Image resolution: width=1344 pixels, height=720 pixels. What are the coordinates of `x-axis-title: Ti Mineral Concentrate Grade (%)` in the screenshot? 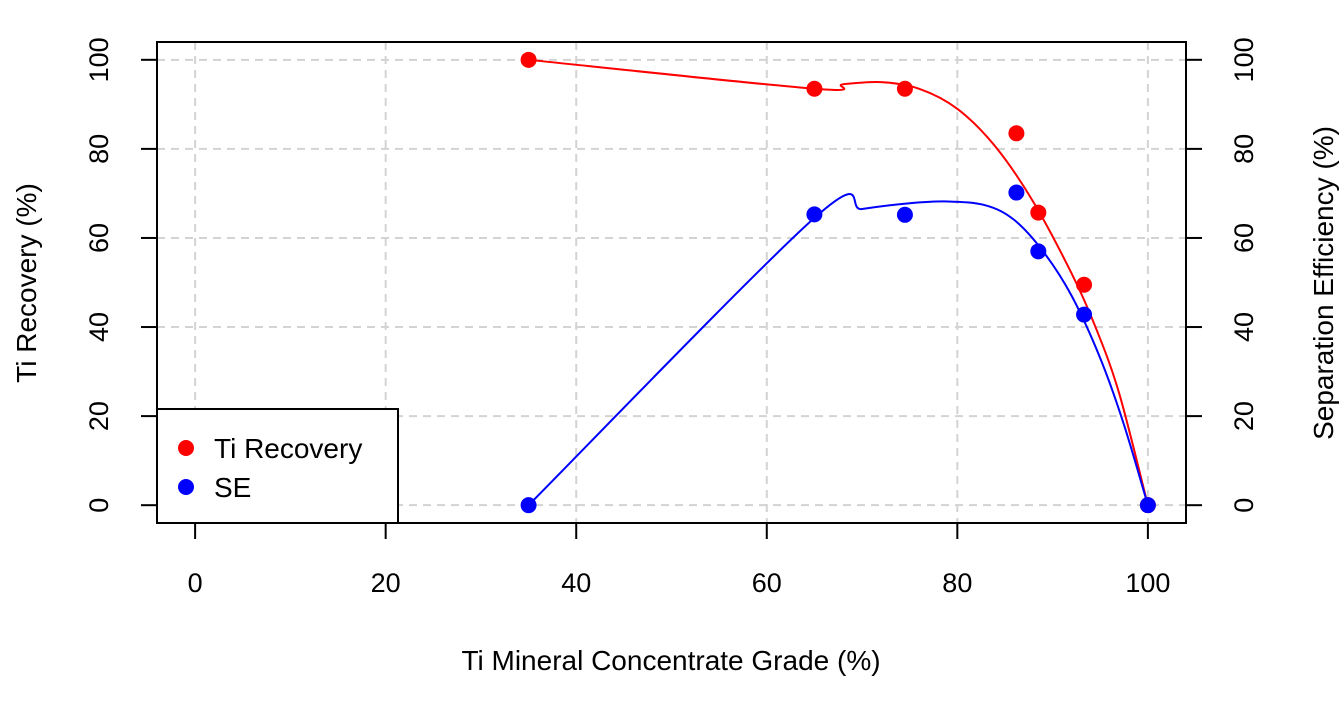 It's located at (670, 660).